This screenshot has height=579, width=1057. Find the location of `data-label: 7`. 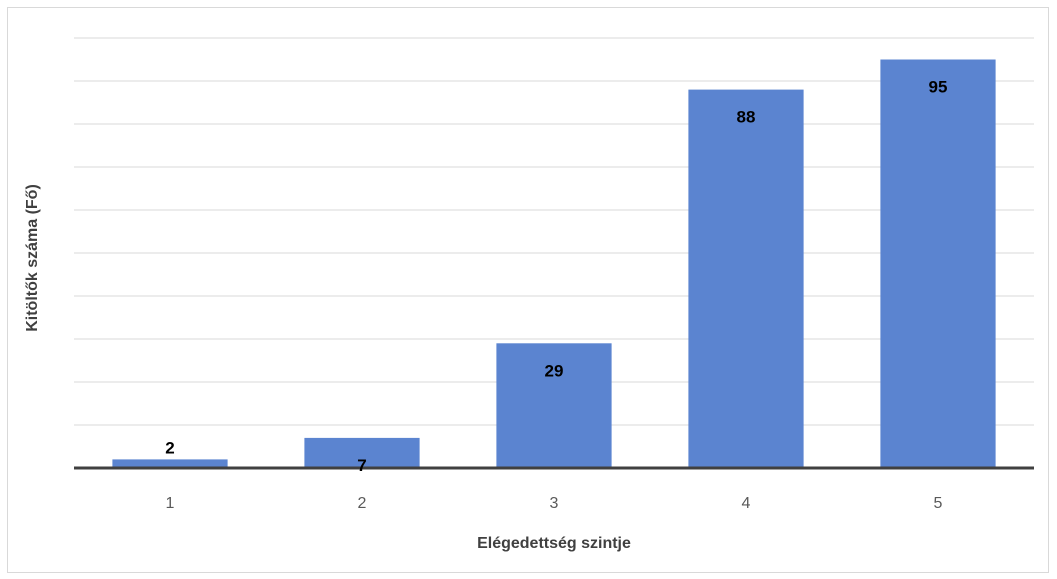

data-label: 7 is located at coordinates (361, 465).